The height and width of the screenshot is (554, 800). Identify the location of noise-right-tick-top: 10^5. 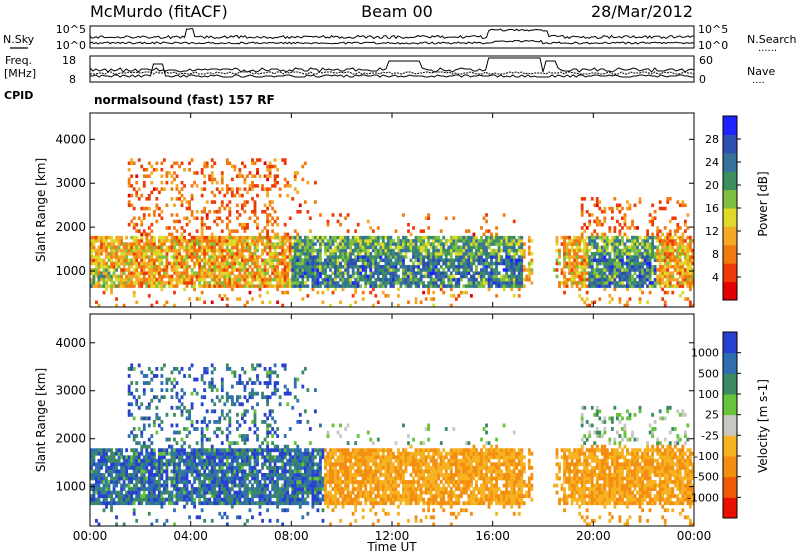
(713, 29).